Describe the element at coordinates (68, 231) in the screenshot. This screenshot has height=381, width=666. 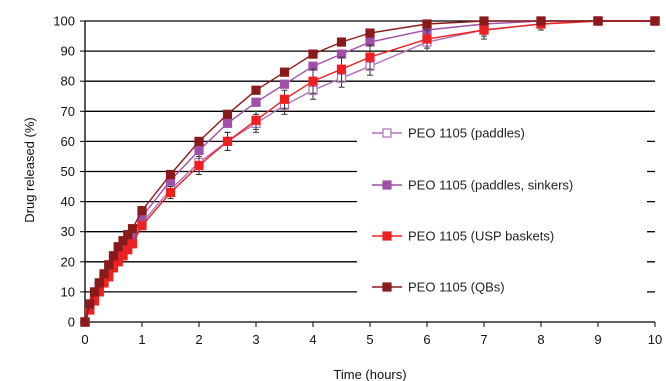
I see `y-tick-label-30: 30` at that location.